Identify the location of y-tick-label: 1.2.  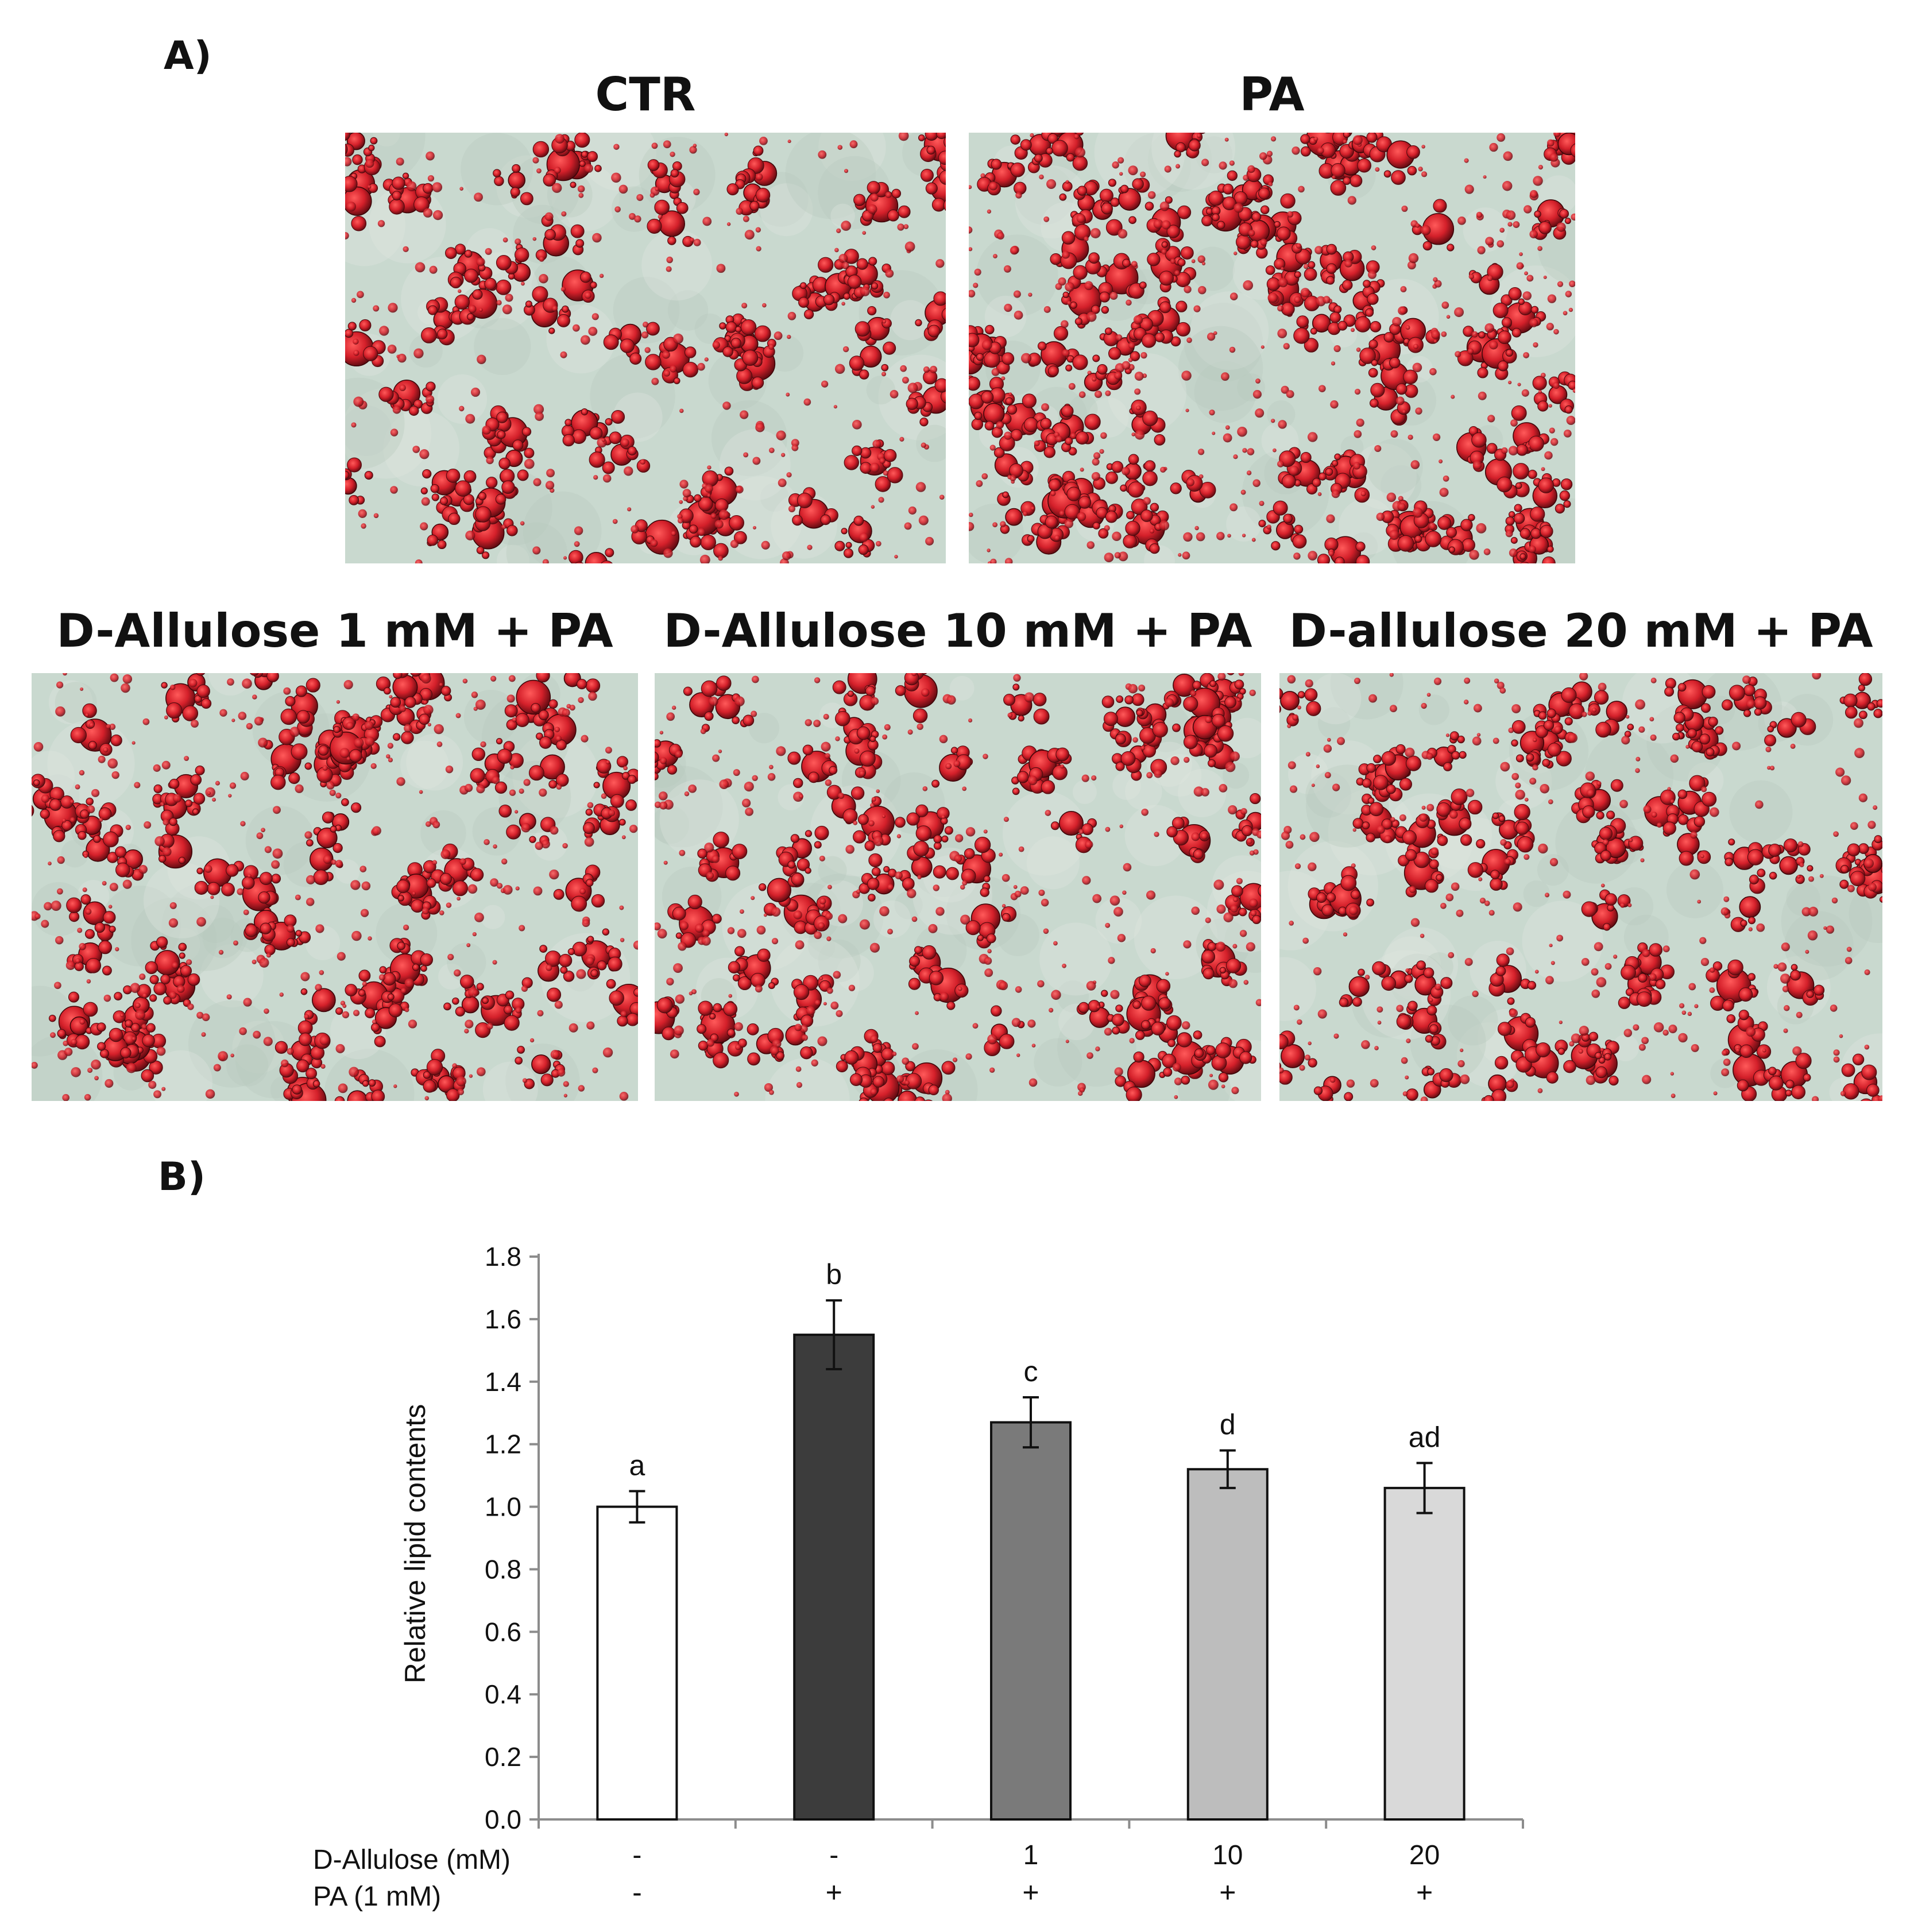
(503, 1444).